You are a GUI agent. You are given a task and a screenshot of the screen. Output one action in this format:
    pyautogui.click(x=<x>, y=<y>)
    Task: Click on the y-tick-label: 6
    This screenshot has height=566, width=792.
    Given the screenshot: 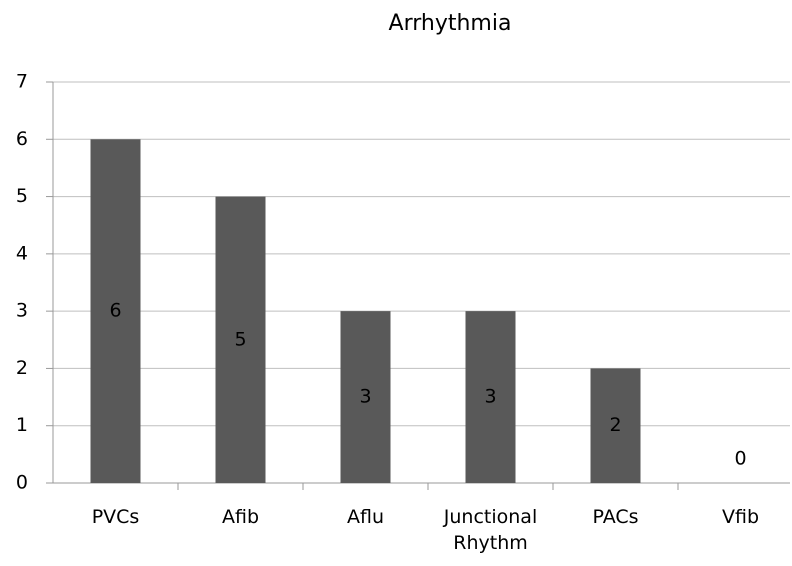 What is the action you would take?
    pyautogui.click(x=22, y=139)
    